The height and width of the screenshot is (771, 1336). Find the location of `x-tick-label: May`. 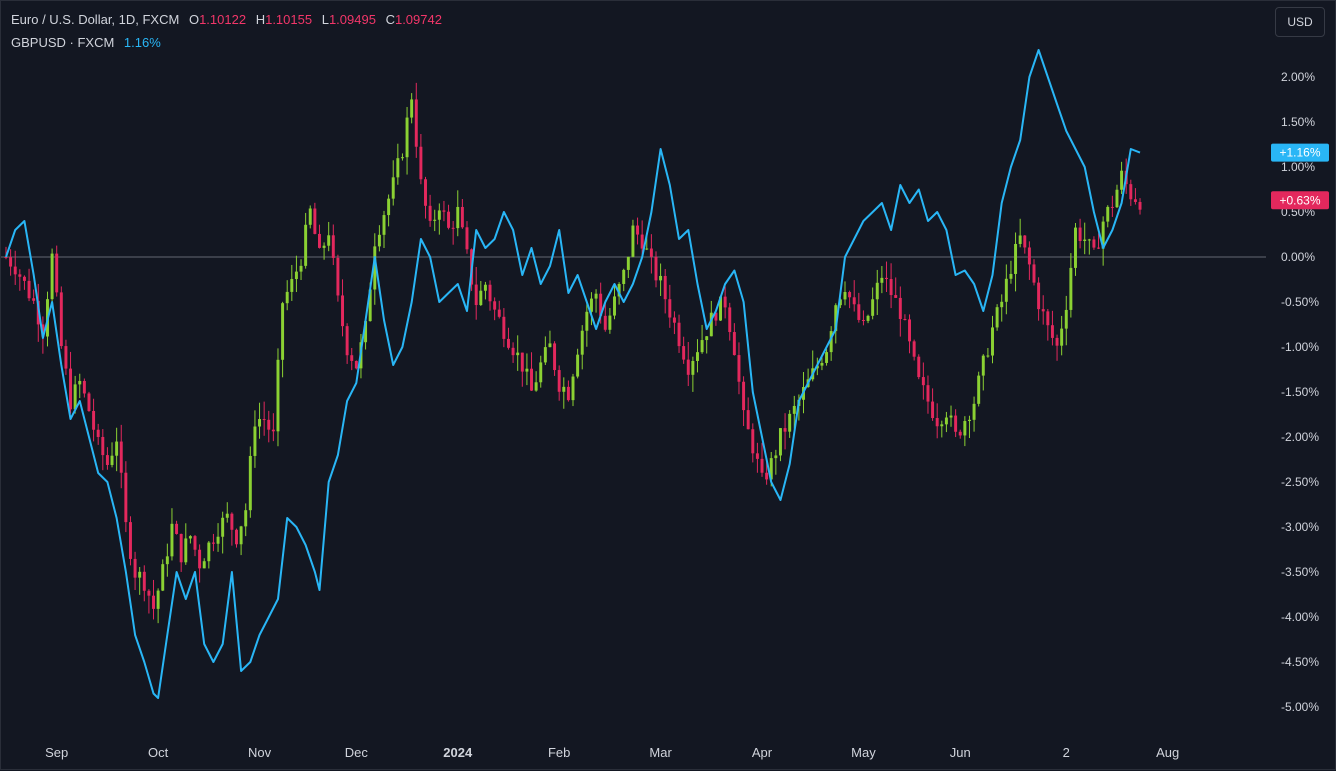

x-tick-label: May is located at coordinates (863, 752).